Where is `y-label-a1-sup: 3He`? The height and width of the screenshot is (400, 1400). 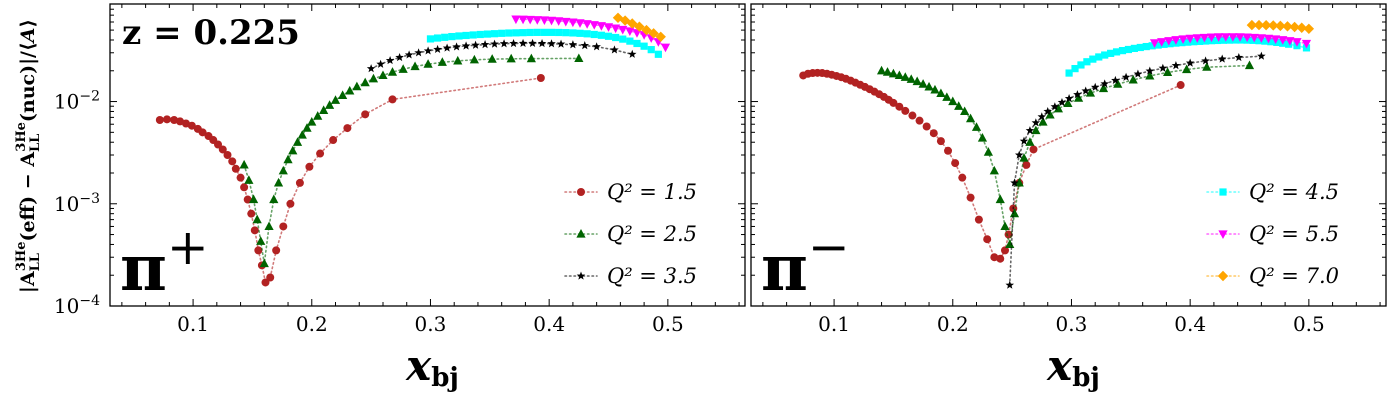
y-label-a1-sup: 3He is located at coordinates (21, 257).